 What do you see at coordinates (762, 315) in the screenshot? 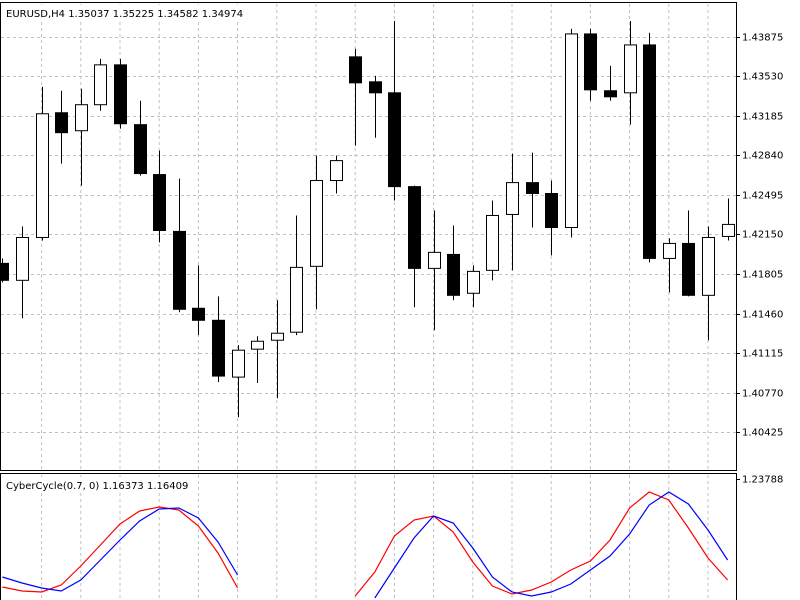
I see `y-tick-label: 1.41460` at bounding box center [762, 315].